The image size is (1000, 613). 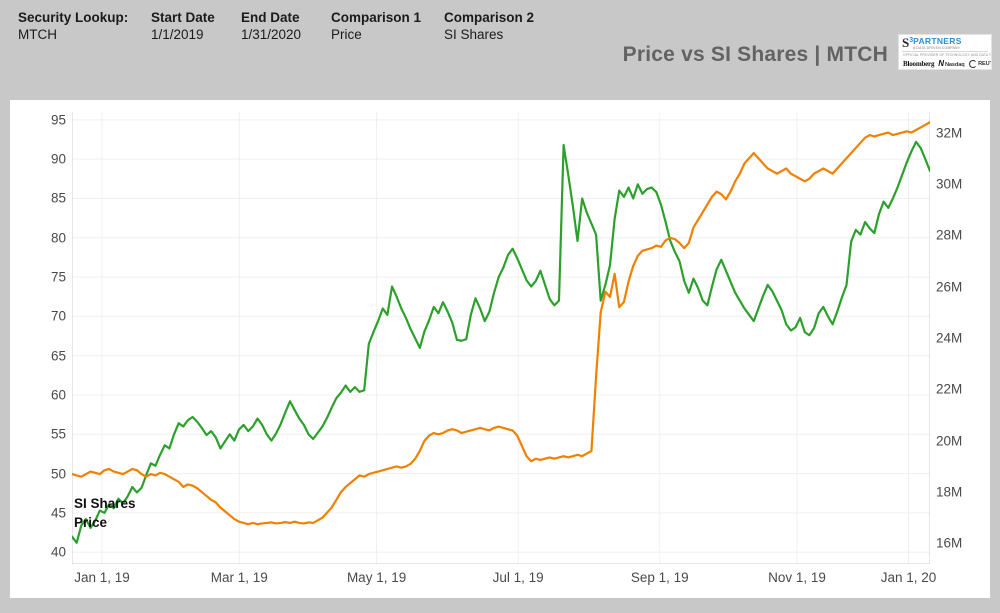 I want to click on logo-digit-3: 3, so click(x=911, y=40).